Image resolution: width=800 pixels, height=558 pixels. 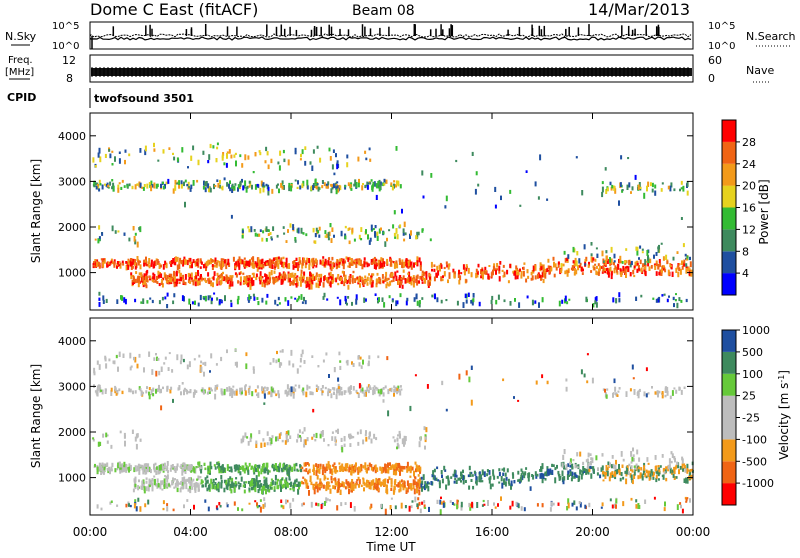 I want to click on nave-tick-0: 0, so click(x=711, y=78).